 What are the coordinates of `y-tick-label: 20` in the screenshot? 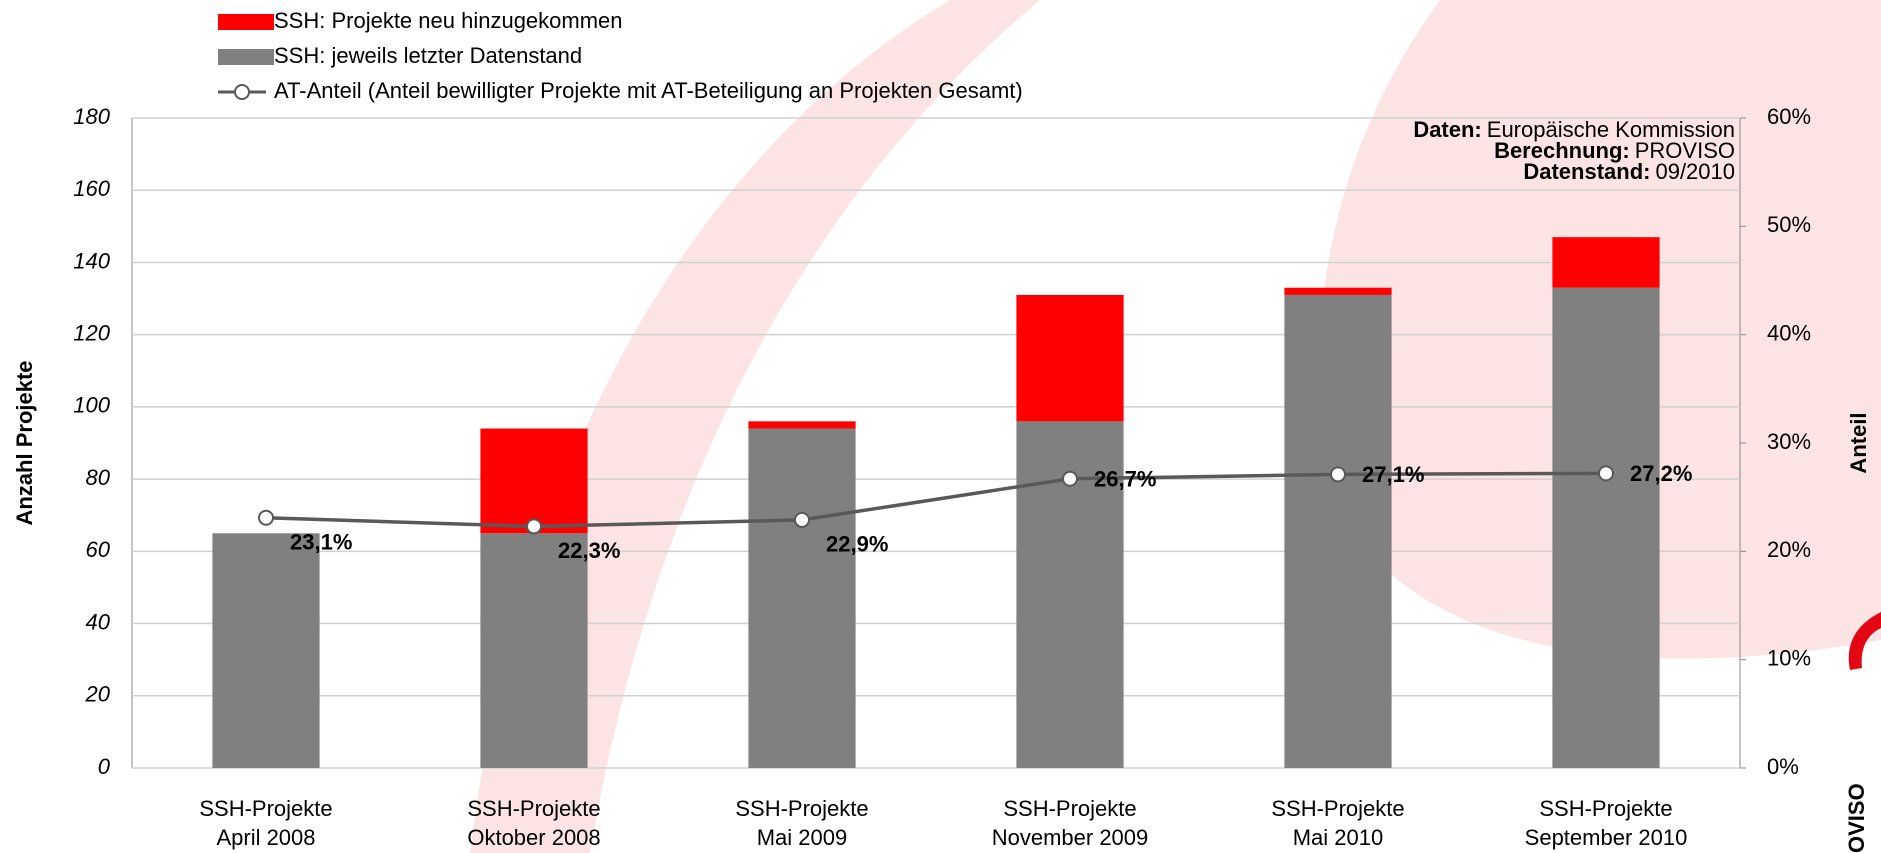 It's located at (98, 694).